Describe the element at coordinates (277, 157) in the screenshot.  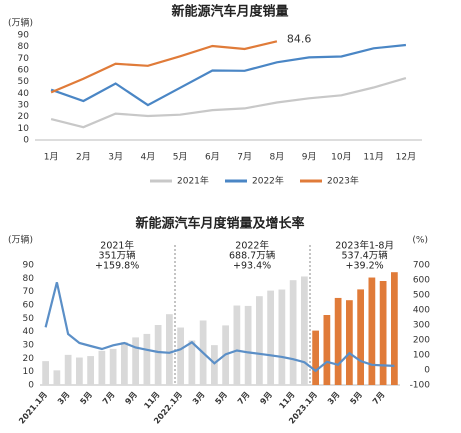
I see `x-tick-label: 8月` at that location.